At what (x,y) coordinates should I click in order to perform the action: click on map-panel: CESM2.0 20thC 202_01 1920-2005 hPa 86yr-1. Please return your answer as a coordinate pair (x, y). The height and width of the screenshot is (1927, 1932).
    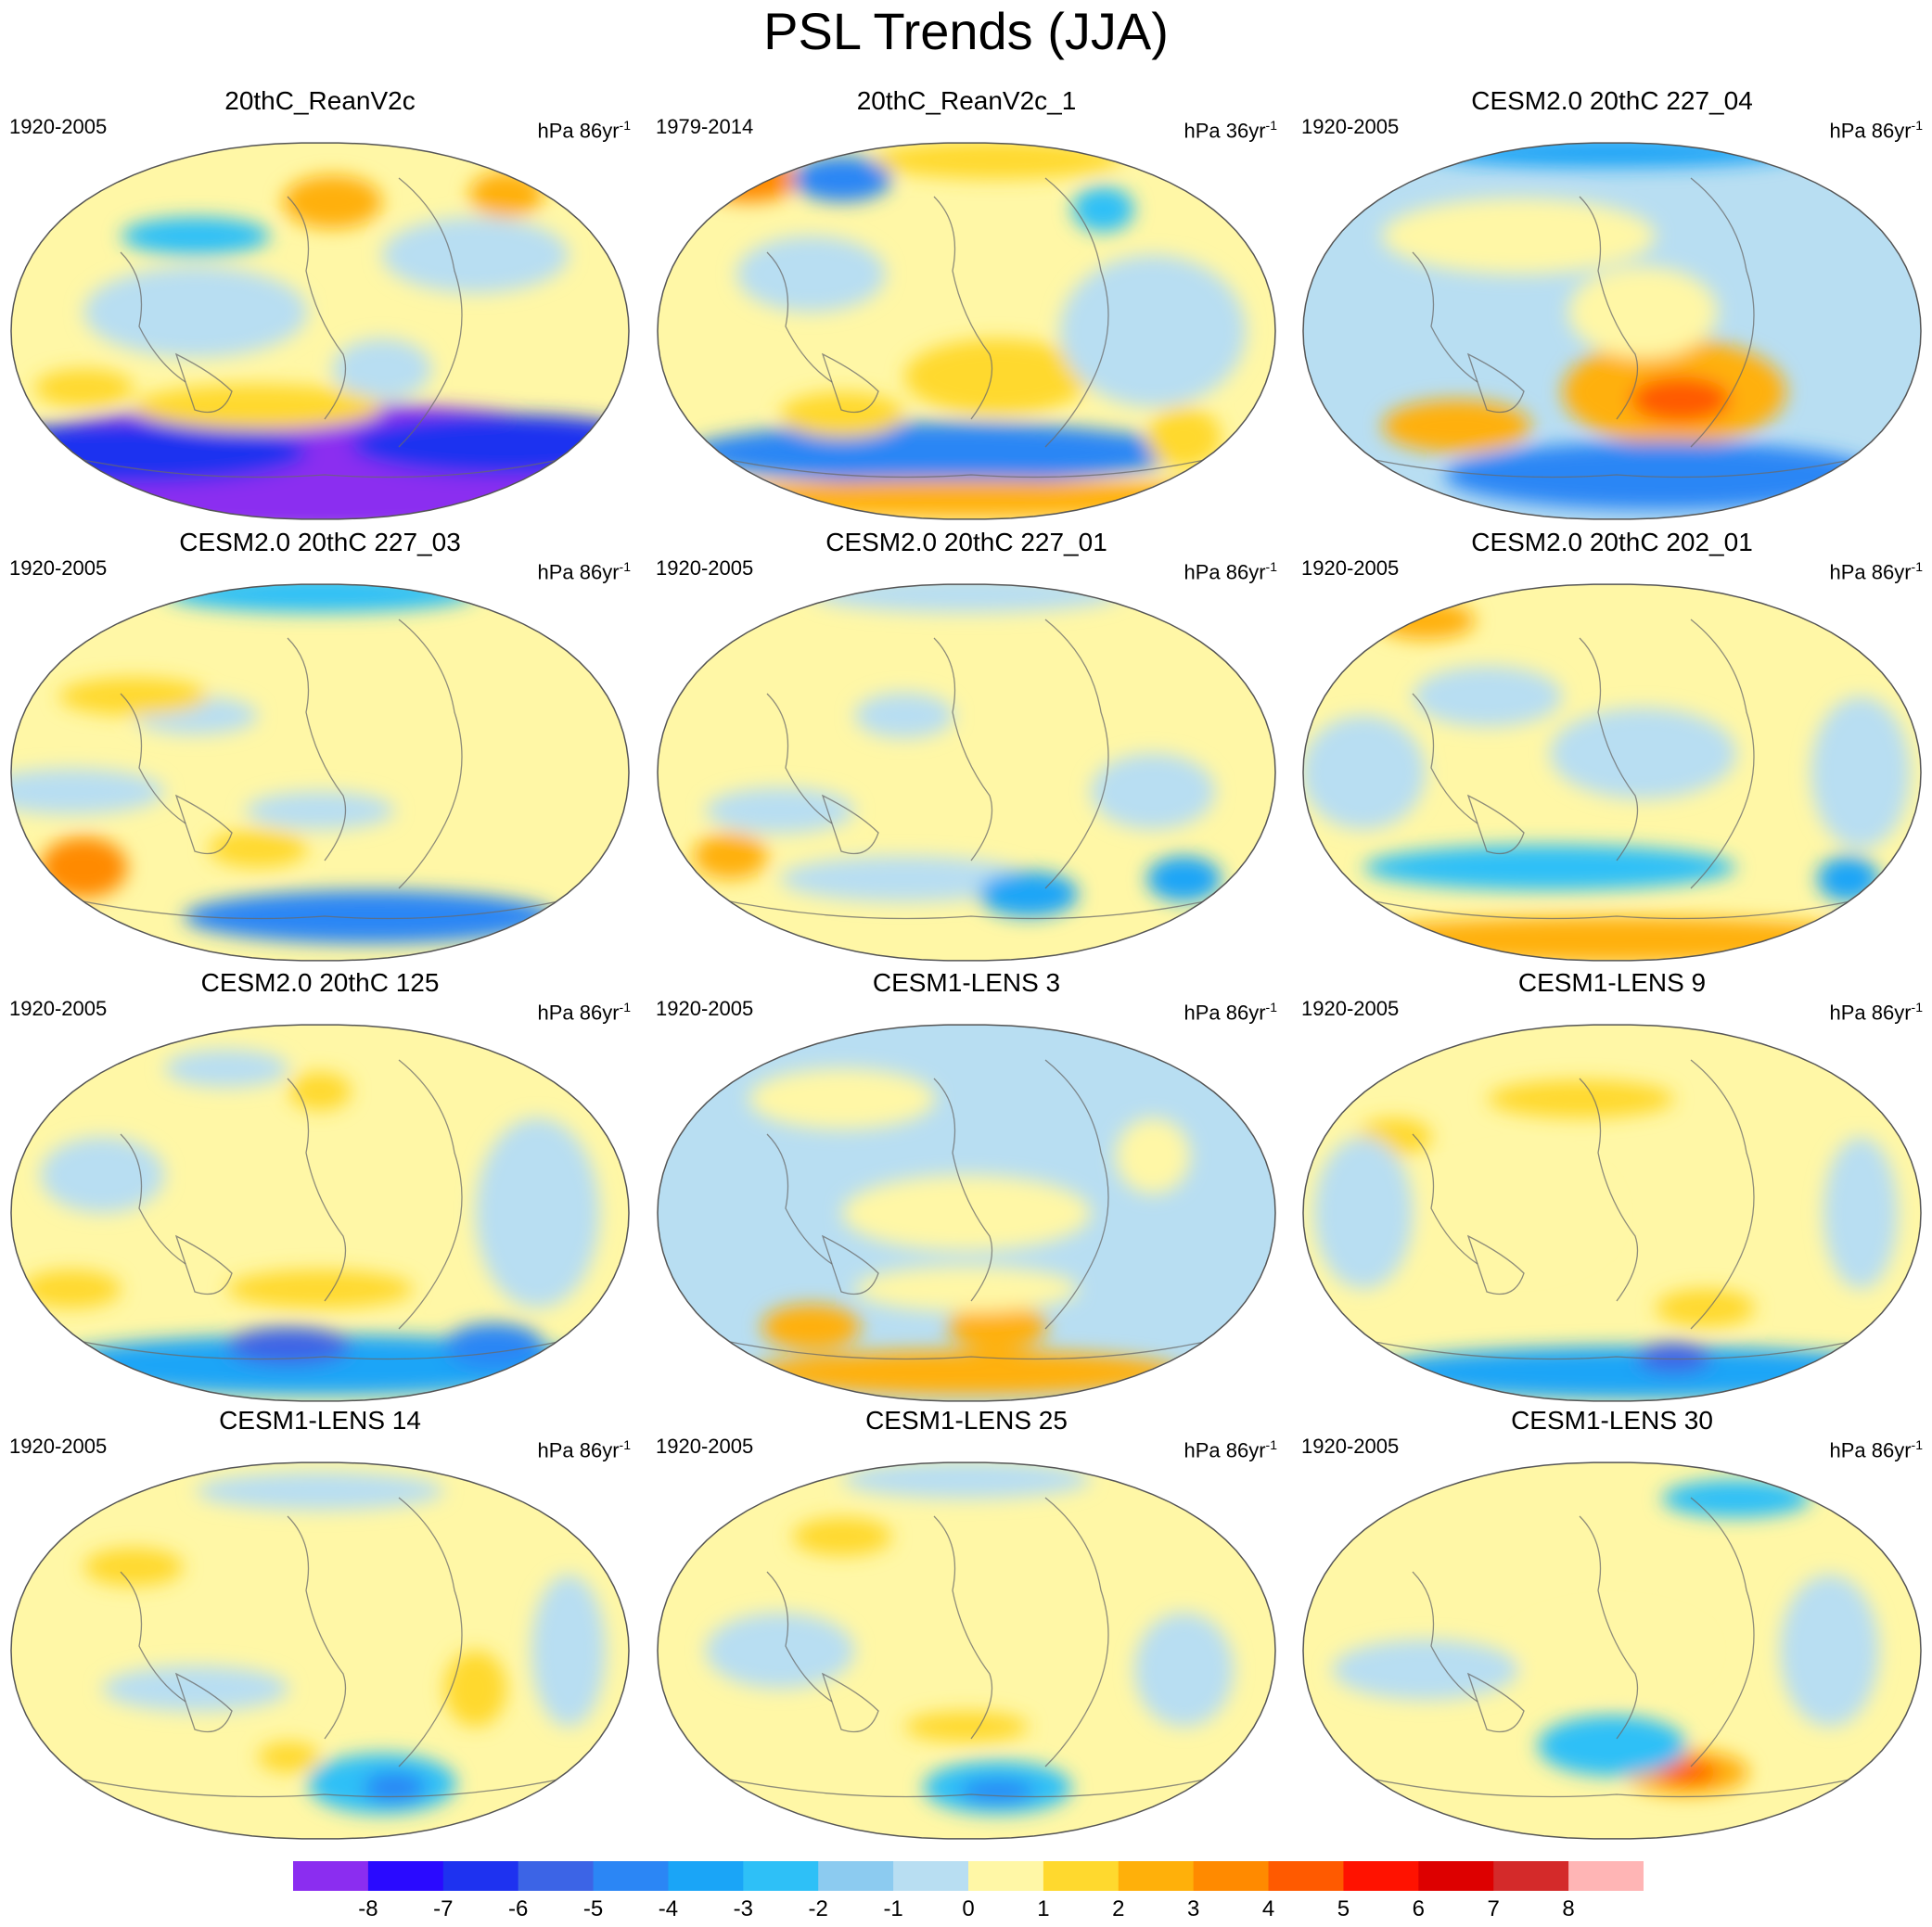
    Looking at the image, I should click on (1612, 746).